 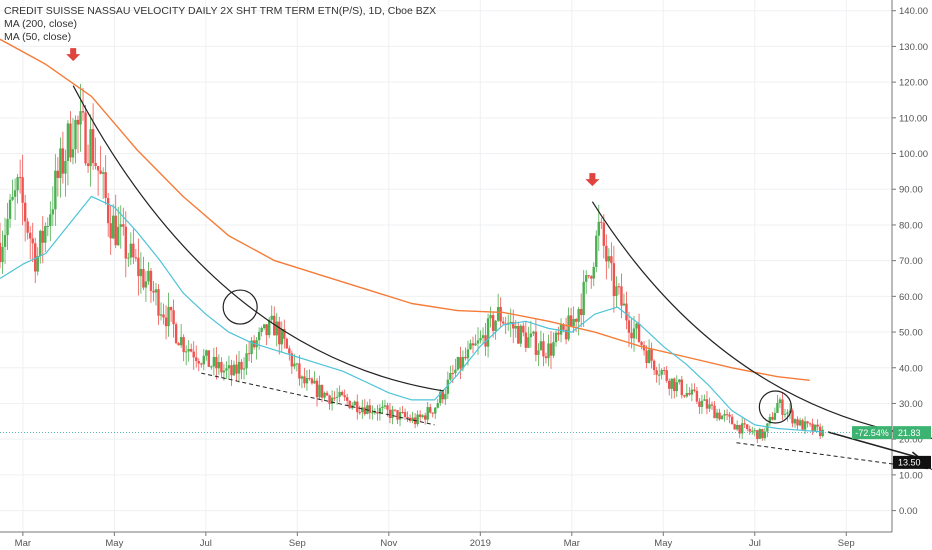 I want to click on x-tick-label: May, so click(x=114, y=543).